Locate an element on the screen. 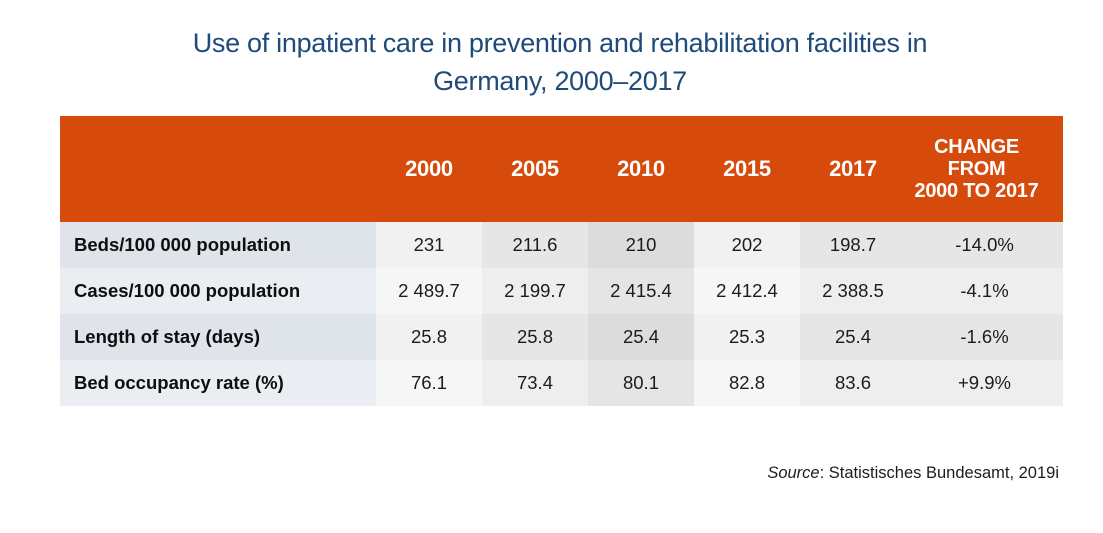  table-cell: 73.4 is located at coordinates (535, 383).